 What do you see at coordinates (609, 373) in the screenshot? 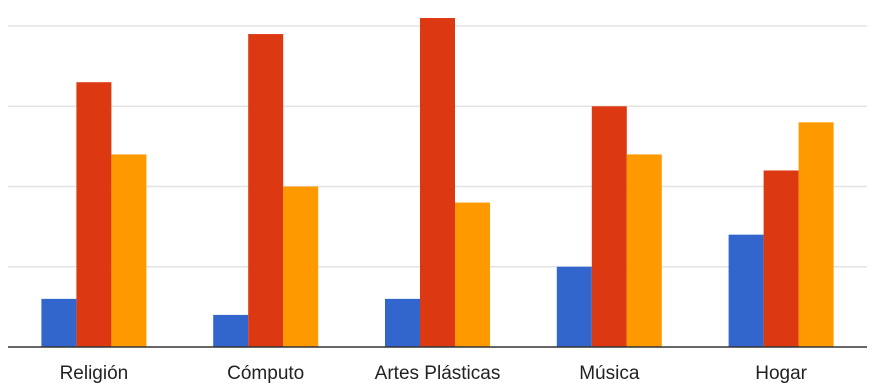
I see `x-tick-label: Música` at bounding box center [609, 373].